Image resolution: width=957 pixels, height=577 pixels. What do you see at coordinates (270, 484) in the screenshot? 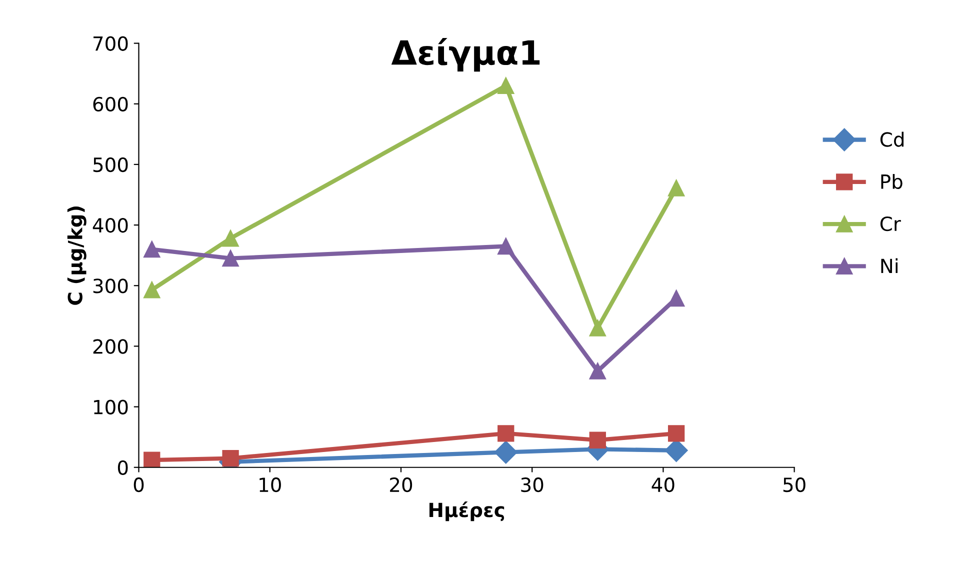
I see `x-tick-label: 10` at bounding box center [270, 484].